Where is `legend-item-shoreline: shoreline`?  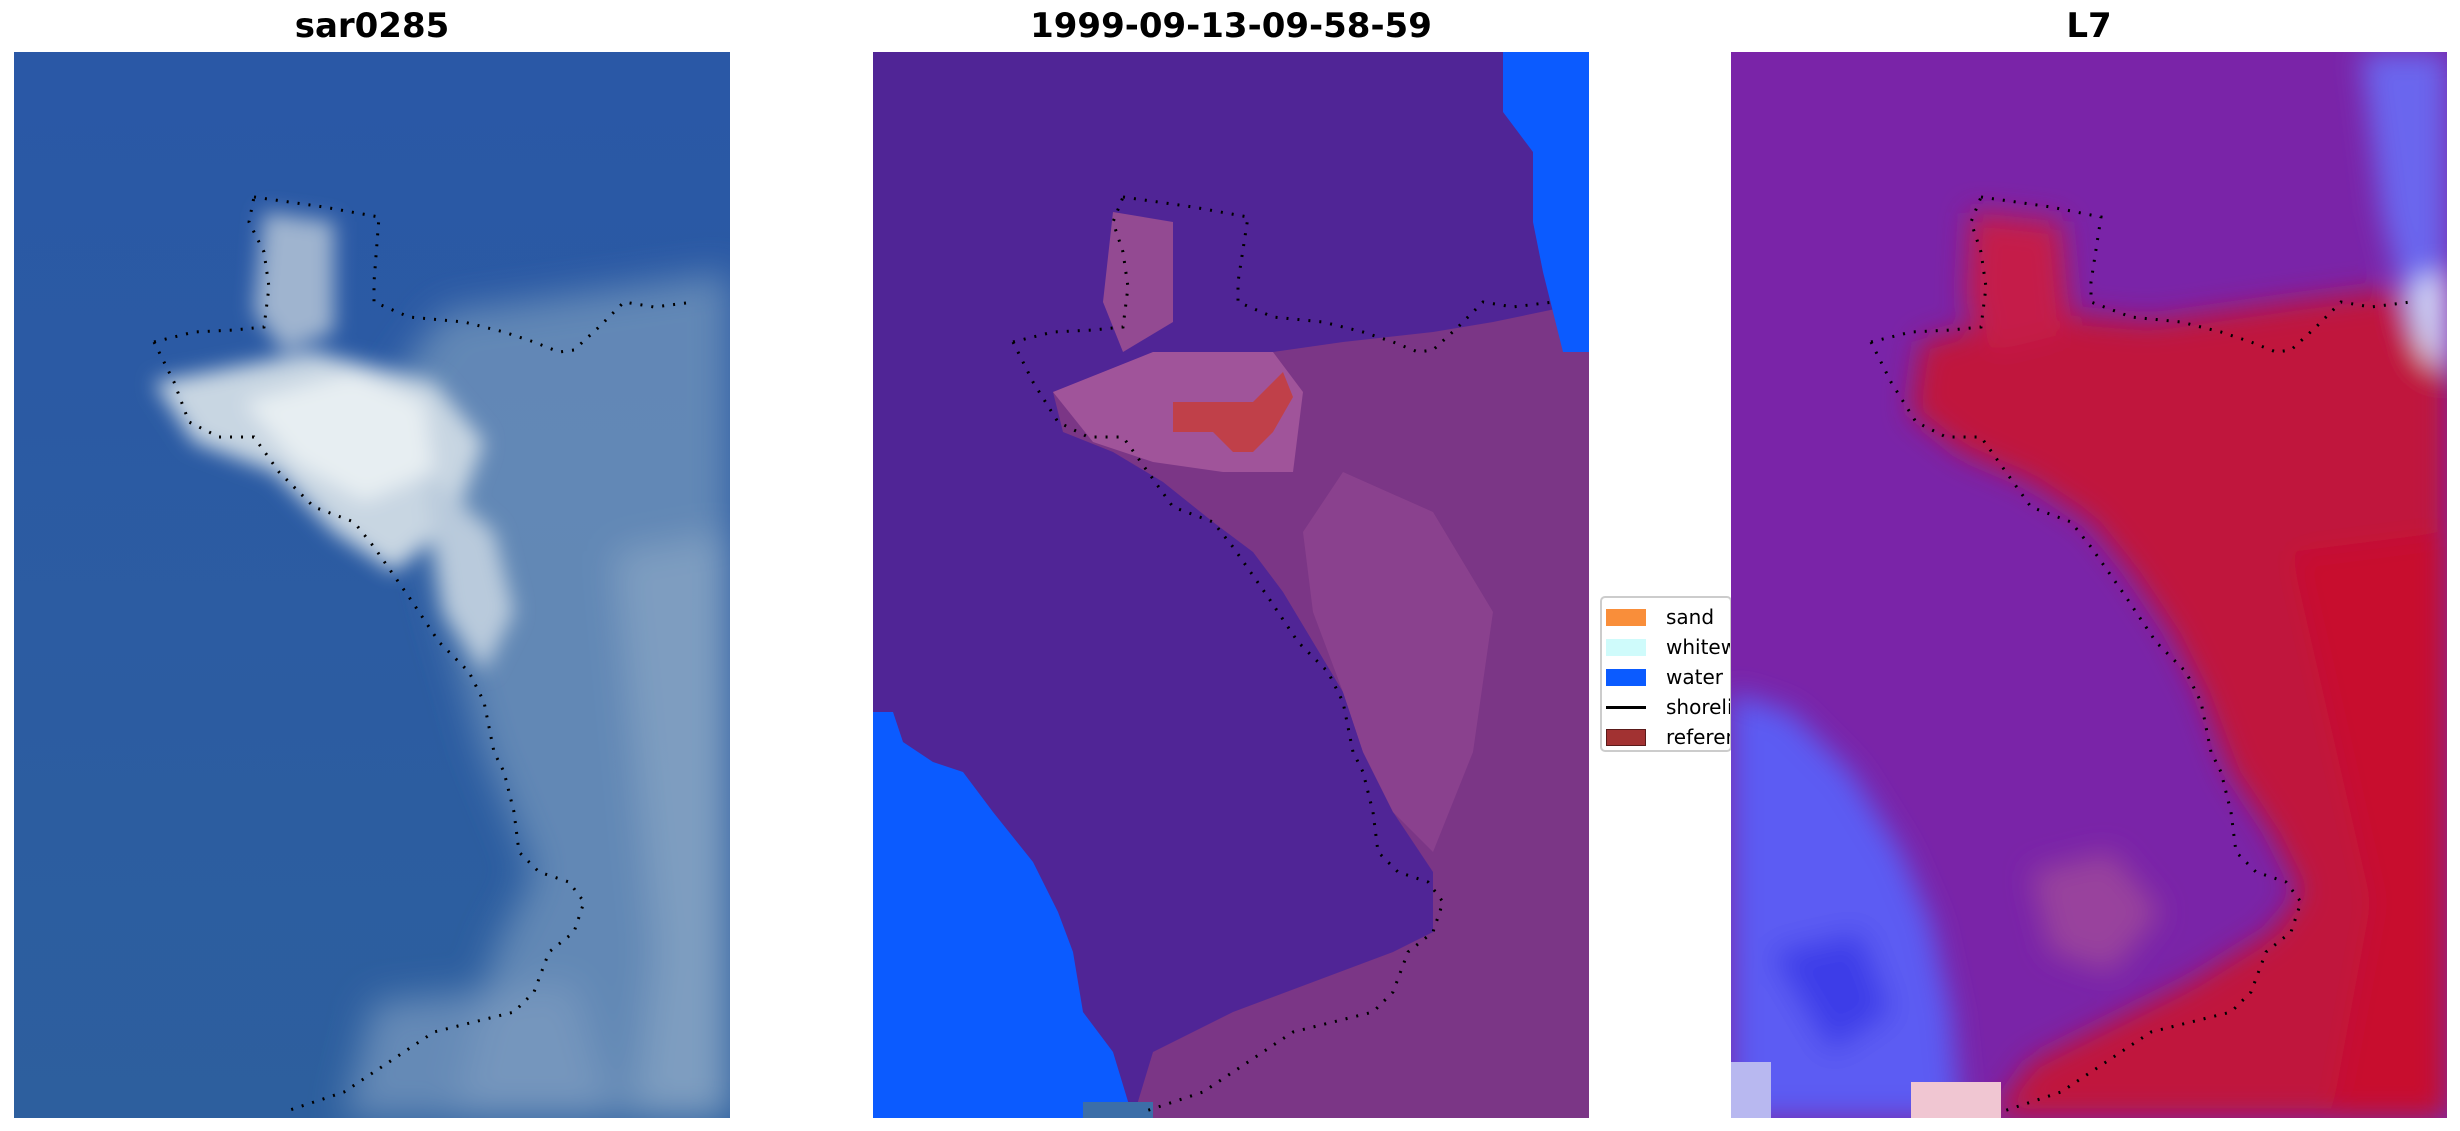
legend-item-shoreline: shoreline is located at coordinates (1669, 707).